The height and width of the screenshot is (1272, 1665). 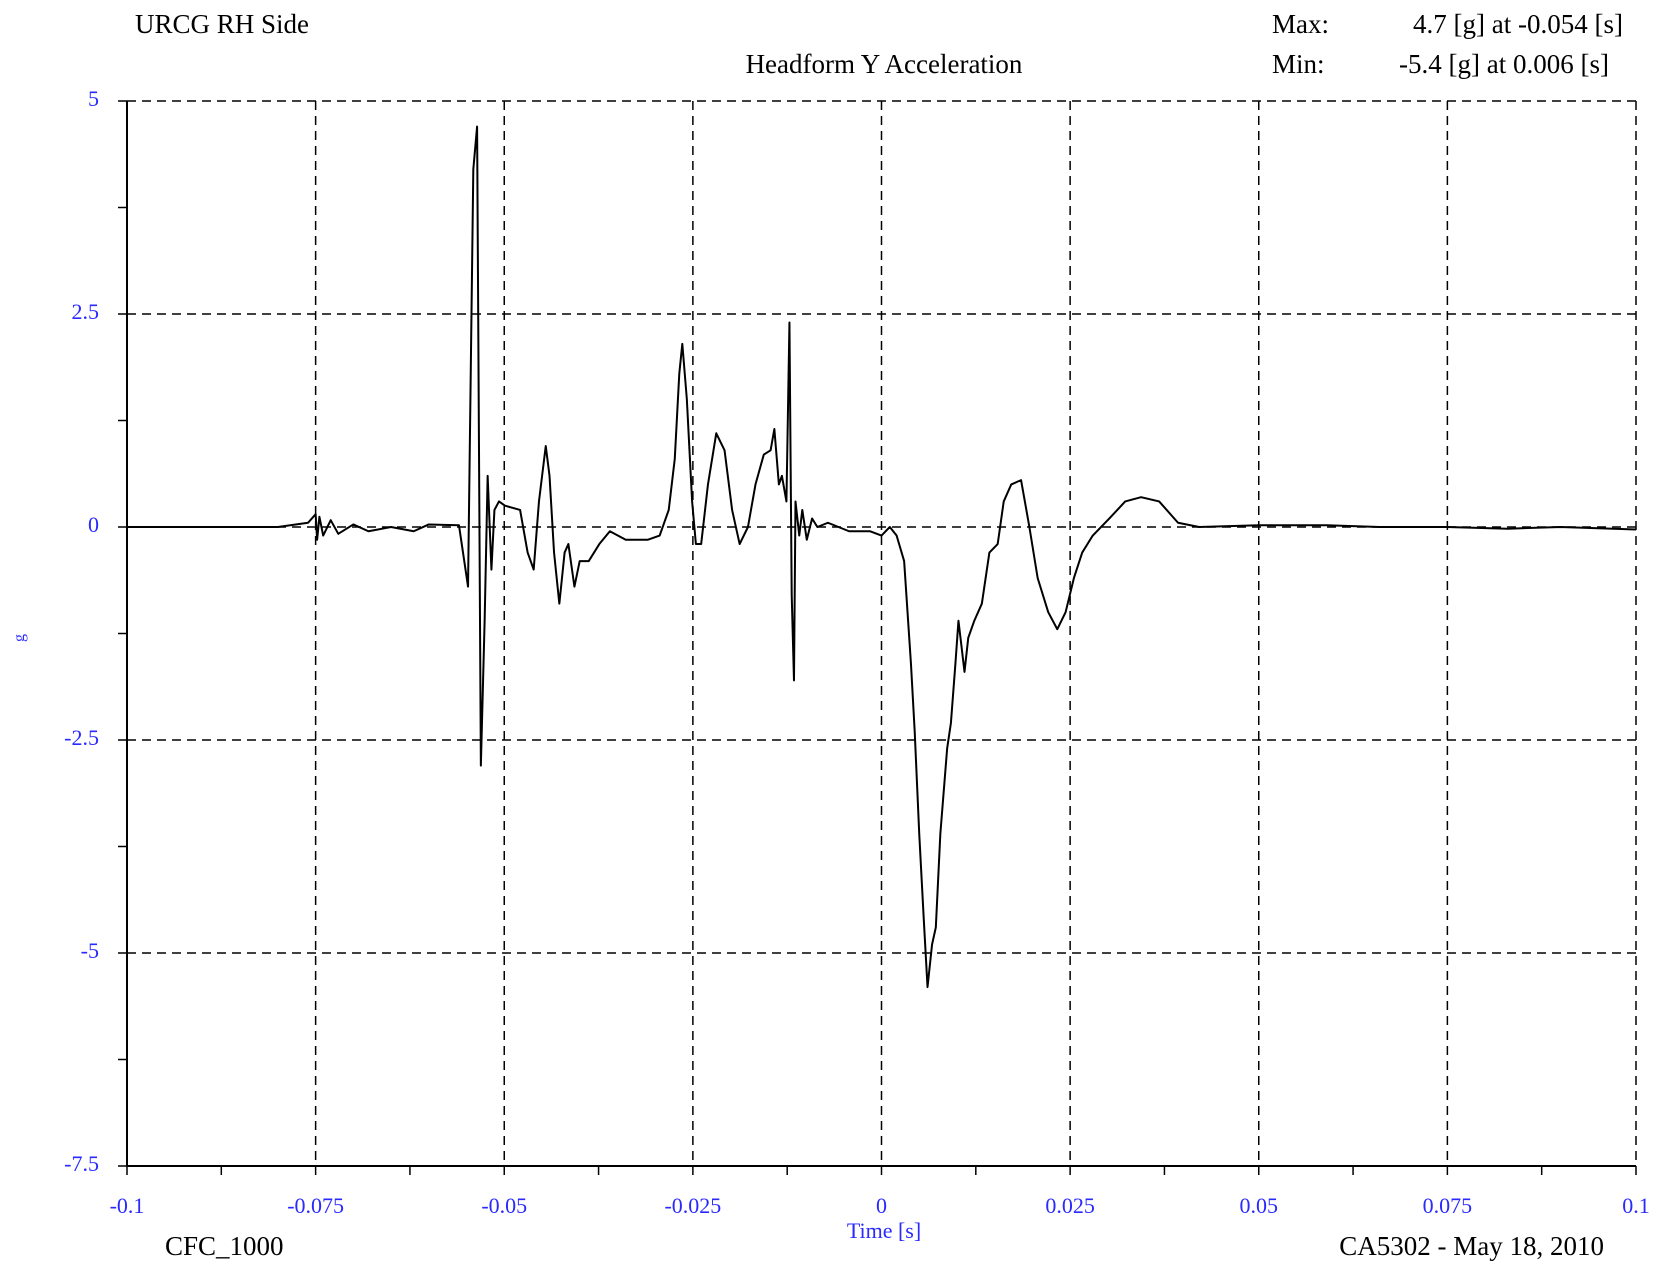 I want to click on max-text: 4.7 [g] at -0.054 [s], so click(x=1518, y=24).